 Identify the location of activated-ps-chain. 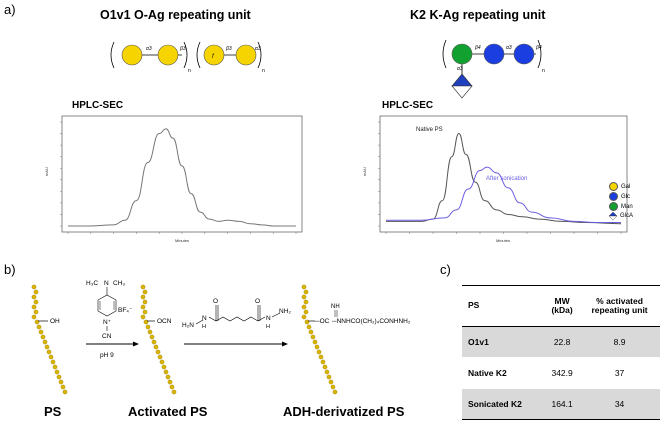
(158, 339).